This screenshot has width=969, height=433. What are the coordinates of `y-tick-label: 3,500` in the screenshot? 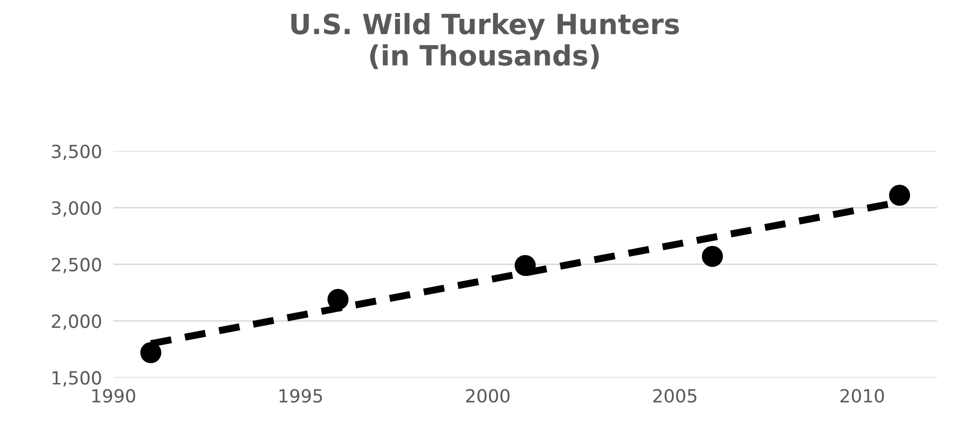 It's located at (77, 152).